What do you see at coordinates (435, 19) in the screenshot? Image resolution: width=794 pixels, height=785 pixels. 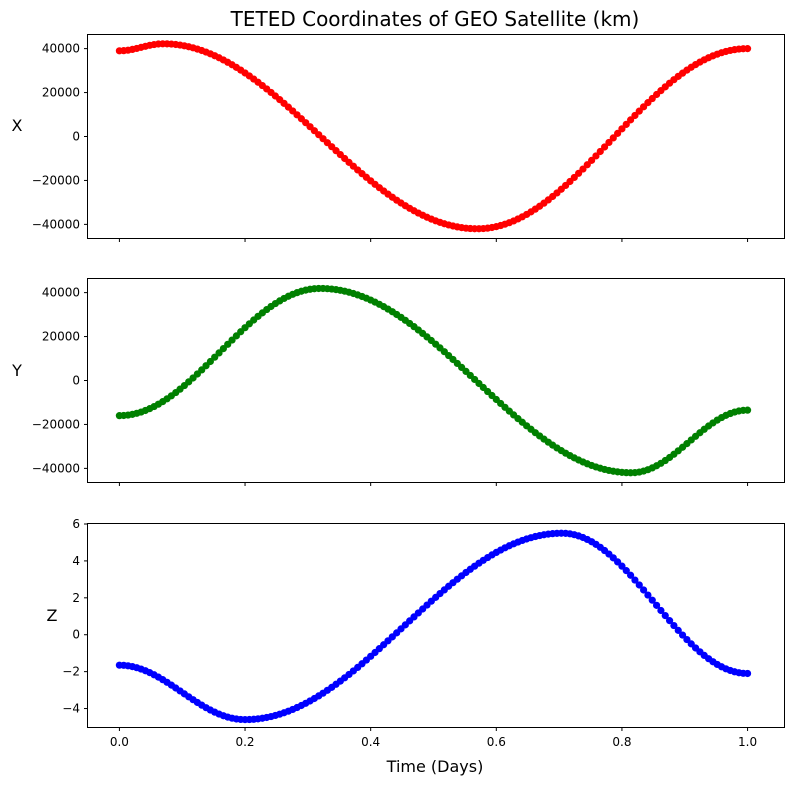 I see `chart-title: TETED Coordinates of GEO Satellite (km)` at bounding box center [435, 19].